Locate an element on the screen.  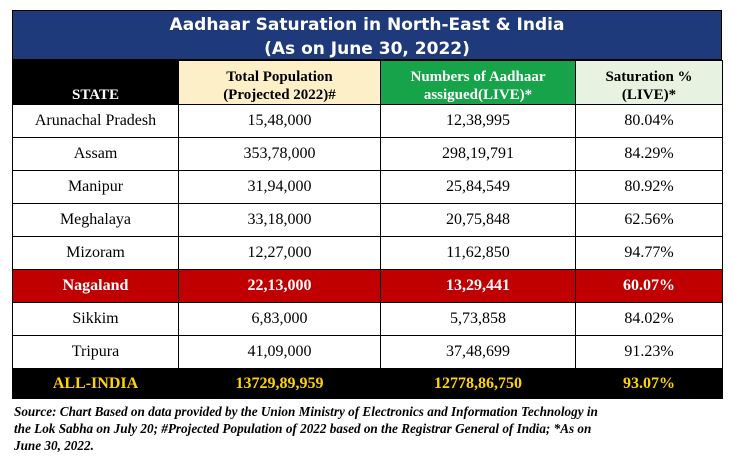
header-population: Total Population (Projected 2022)# is located at coordinates (279, 82).